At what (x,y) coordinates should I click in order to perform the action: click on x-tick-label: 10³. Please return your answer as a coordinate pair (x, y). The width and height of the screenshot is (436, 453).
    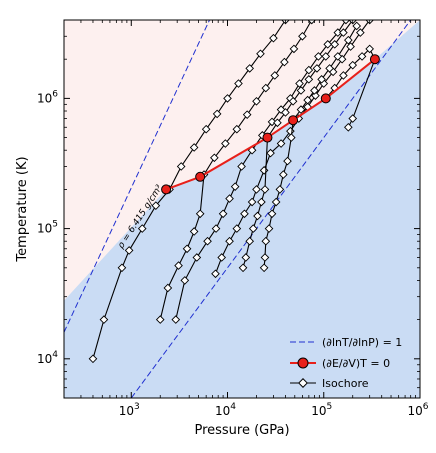
    Looking at the image, I should click on (129, 410).